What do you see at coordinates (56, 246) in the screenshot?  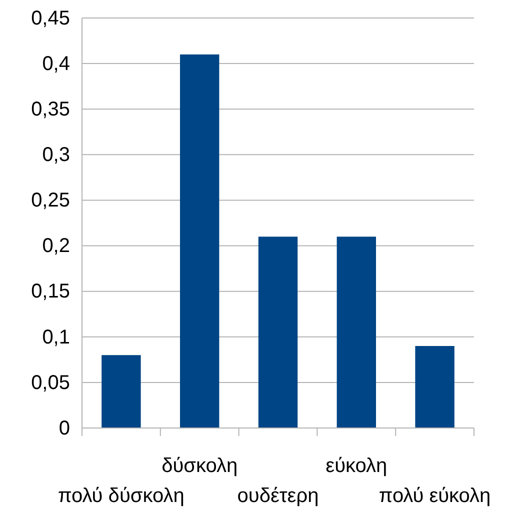 I see `y-tick-label: 0,2` at bounding box center [56, 246].